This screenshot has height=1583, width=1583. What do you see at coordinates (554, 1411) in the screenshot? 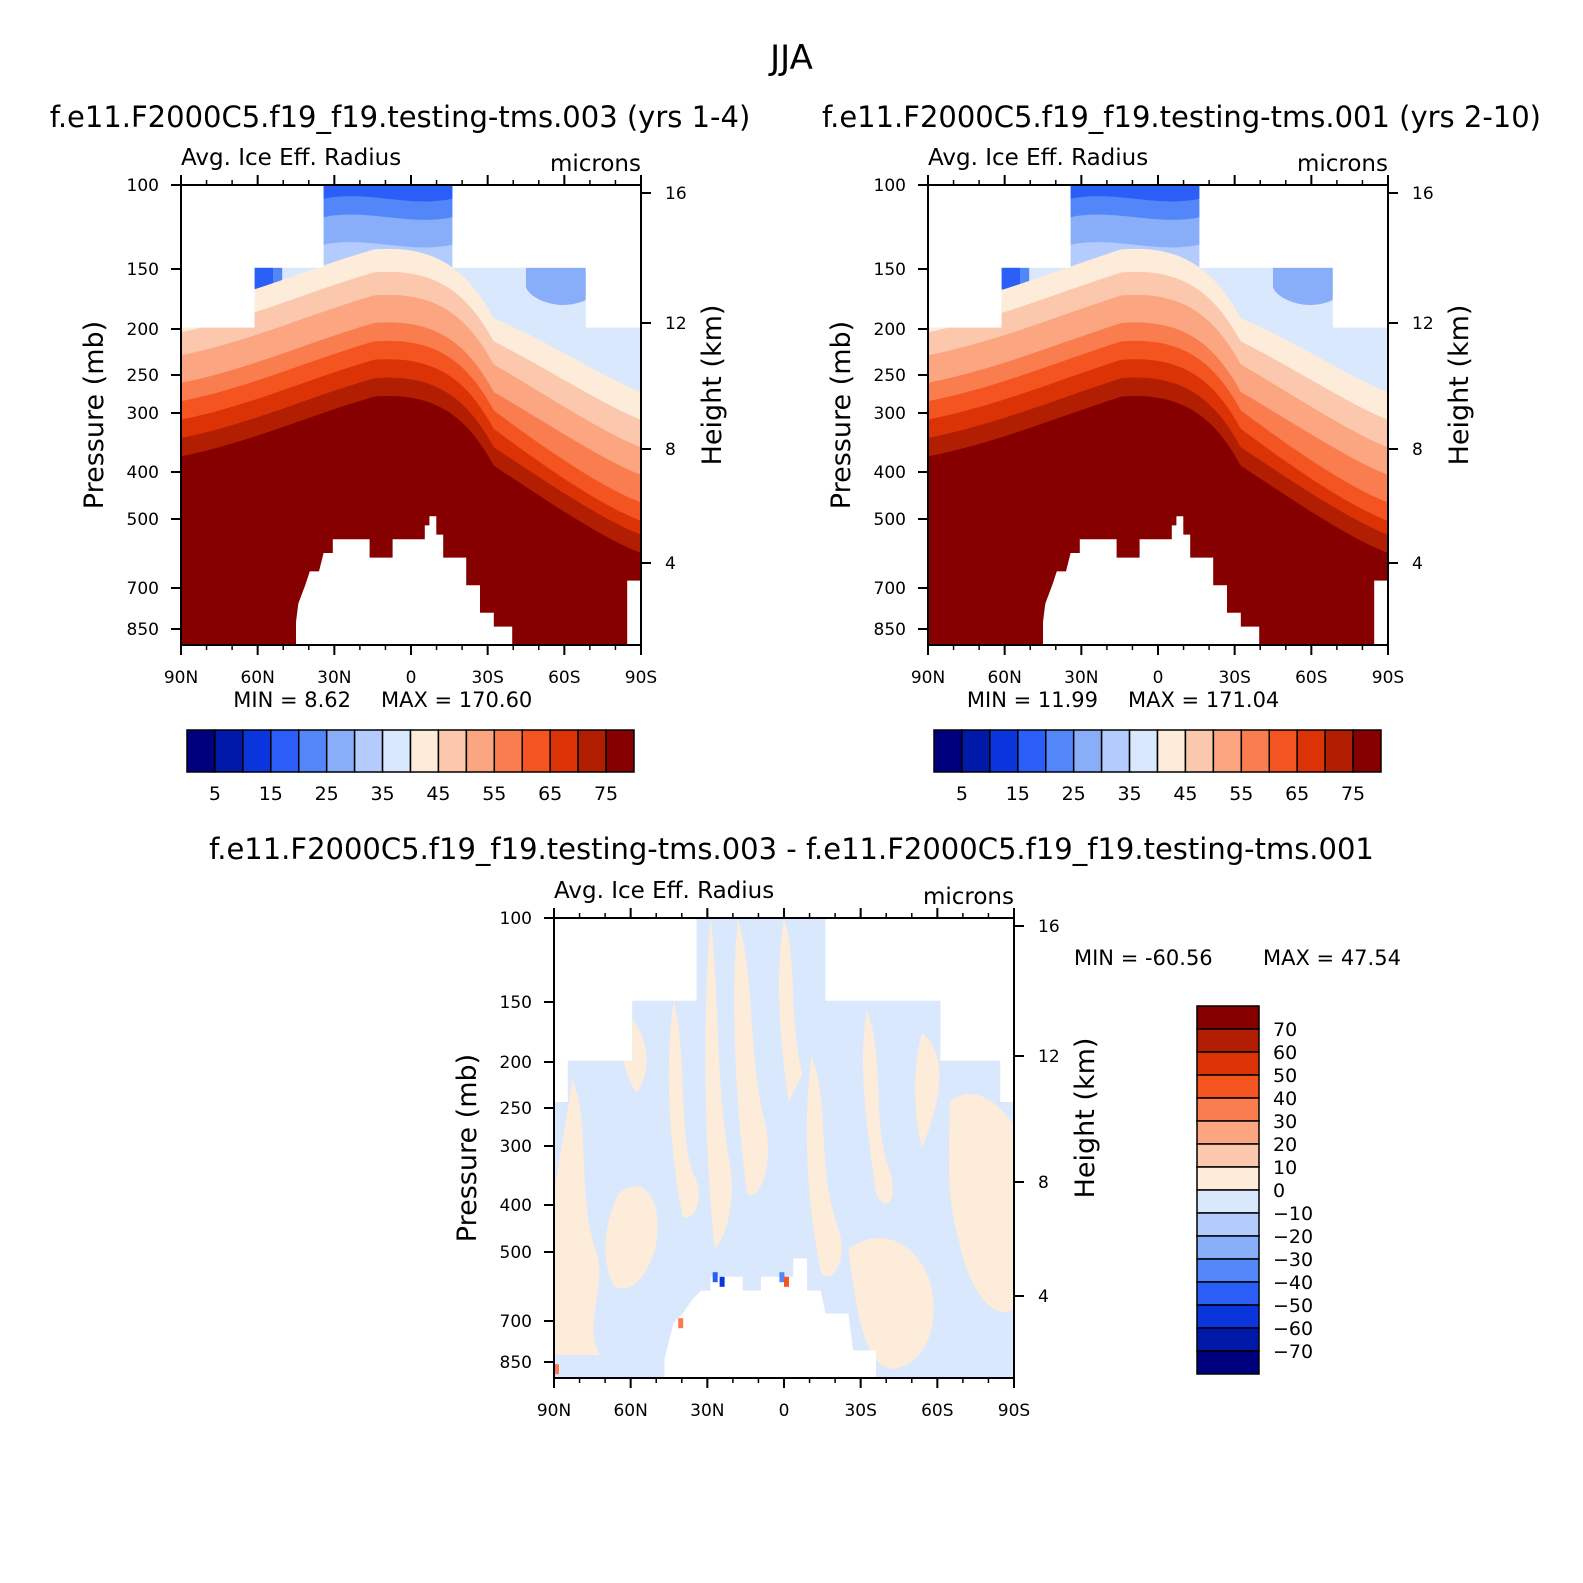
I see `x-tick-label: 90N` at bounding box center [554, 1411].